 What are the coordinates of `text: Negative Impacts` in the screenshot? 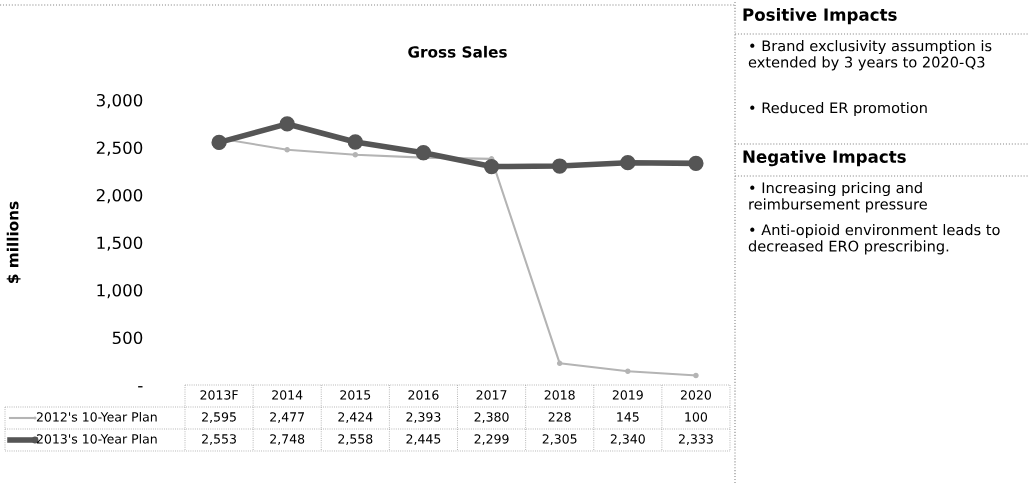 It's located at (824, 158).